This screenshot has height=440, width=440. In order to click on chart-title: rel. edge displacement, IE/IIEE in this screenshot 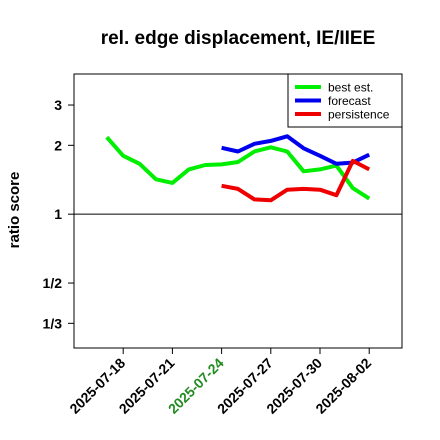, I will do `click(238, 38)`.